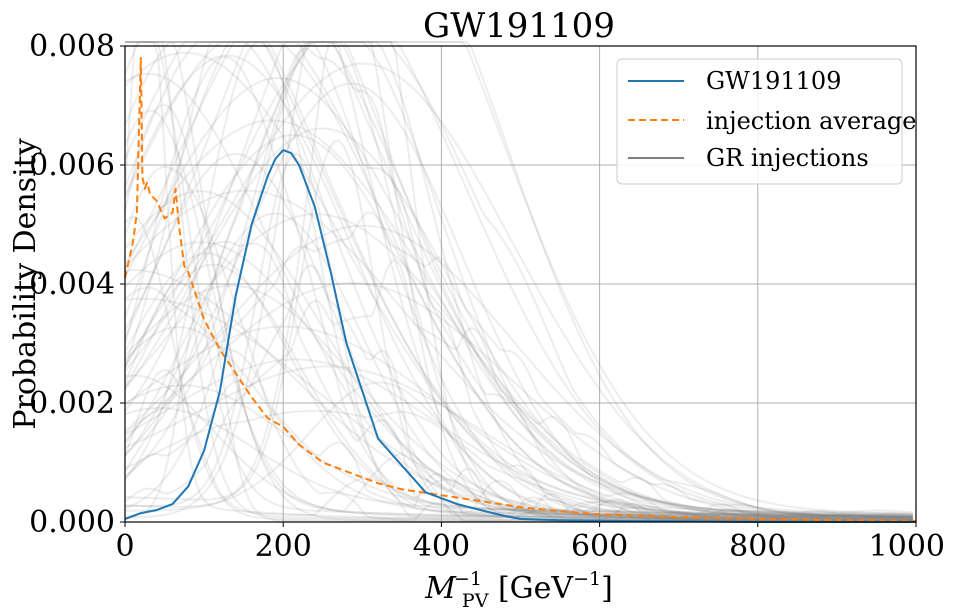 The width and height of the screenshot is (956, 615). What do you see at coordinates (531, 588) in the screenshot?
I see `x-label-unit-open: [GeV` at bounding box center [531, 588].